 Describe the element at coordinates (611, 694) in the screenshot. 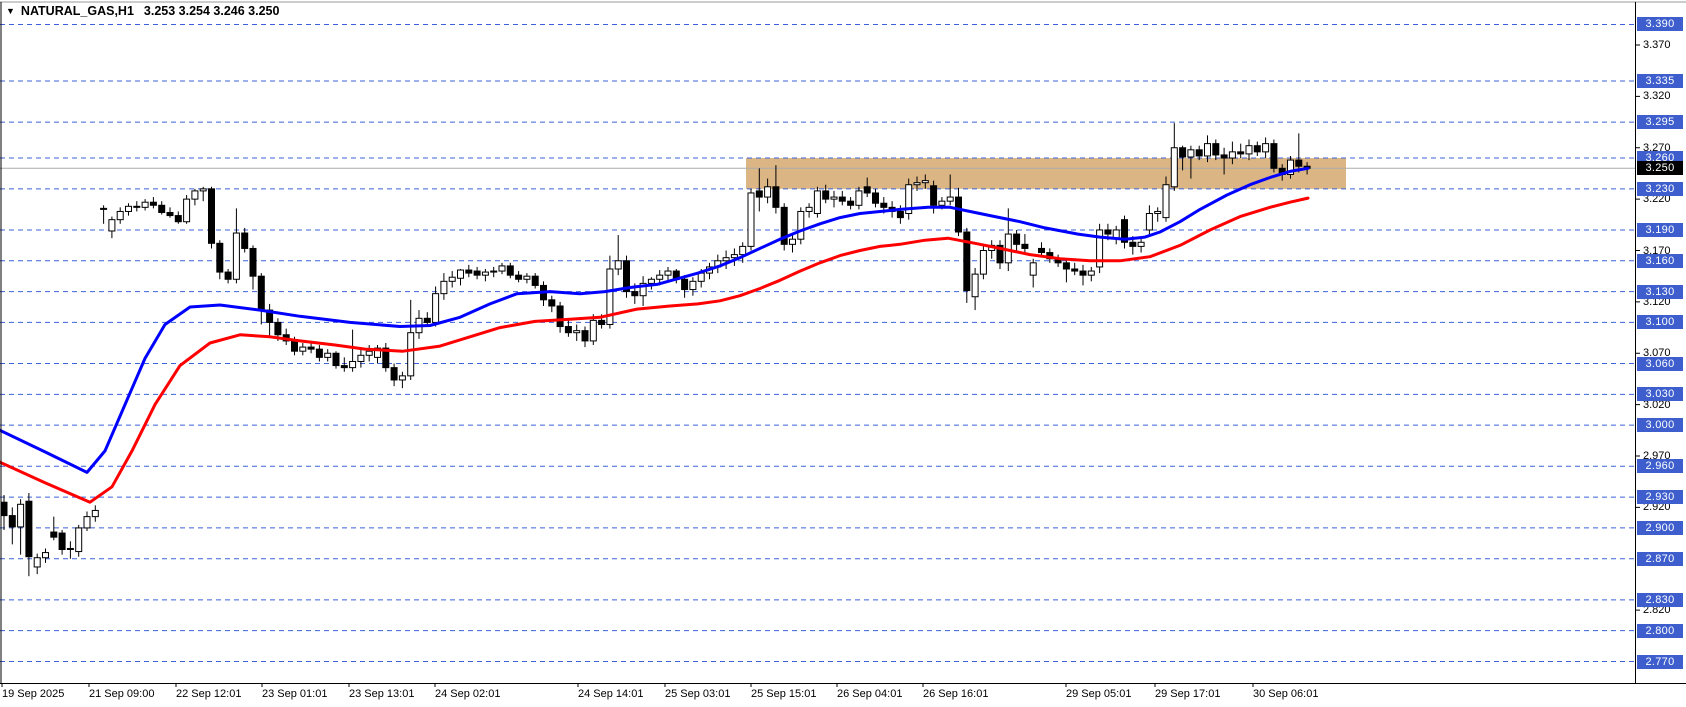

I see `time-axis-label: 24 Sep 14:01` at that location.